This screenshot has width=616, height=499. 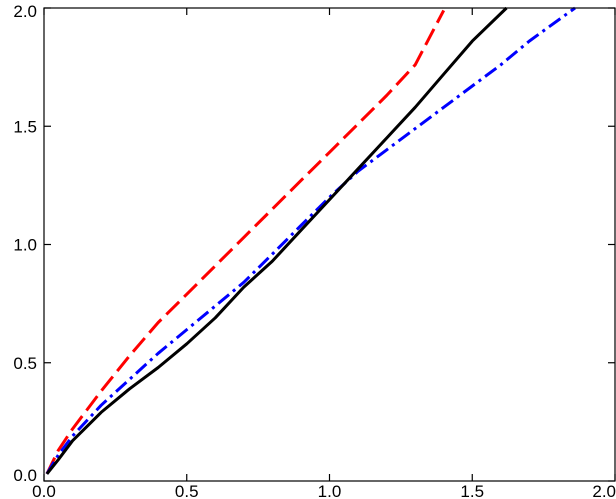 I want to click on y-tick-label: 0.0, so click(x=25, y=475).